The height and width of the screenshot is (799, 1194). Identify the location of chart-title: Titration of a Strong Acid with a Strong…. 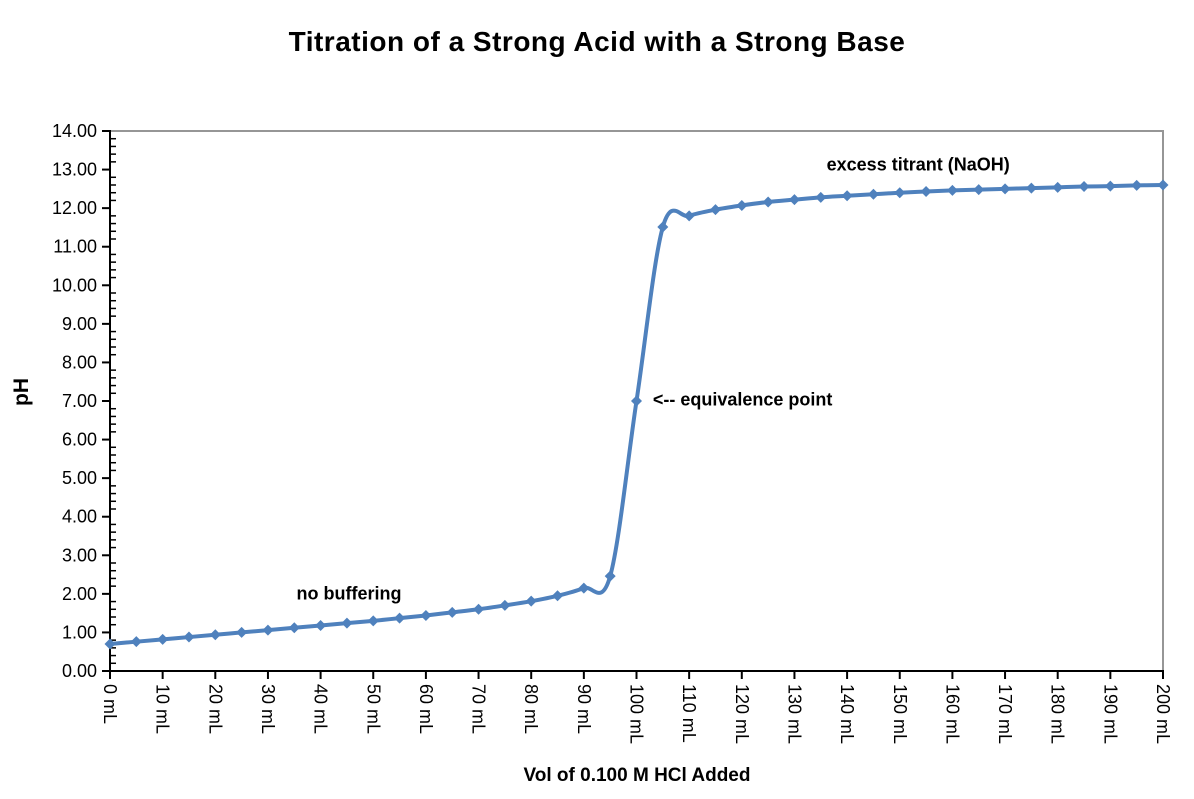
(597, 41).